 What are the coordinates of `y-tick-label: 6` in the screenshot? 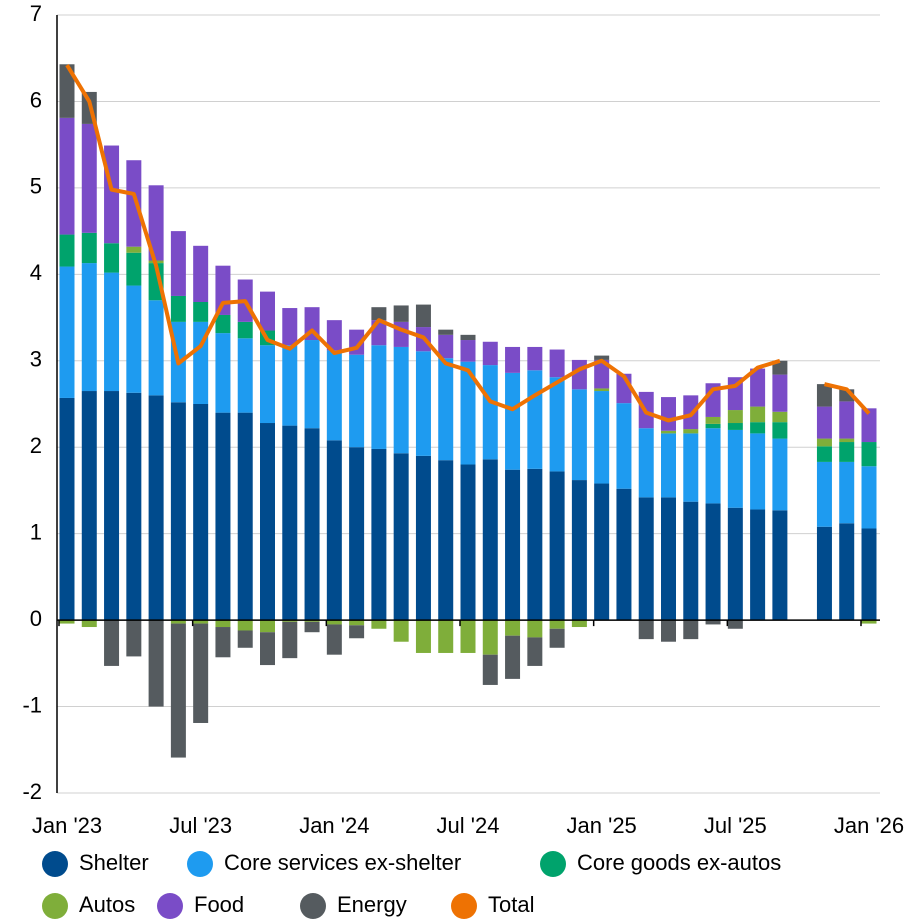 It's located at (36, 99).